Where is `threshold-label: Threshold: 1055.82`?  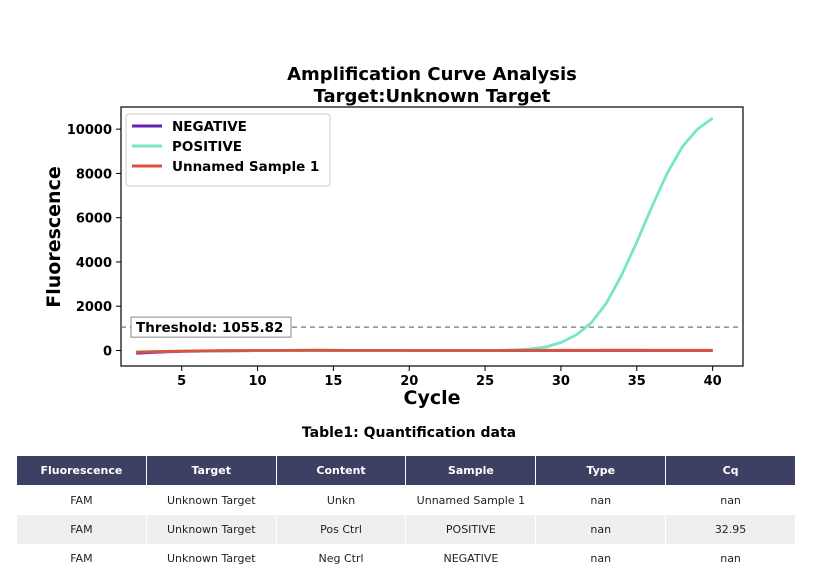
threshold-label: Threshold: 1055.82 is located at coordinates (209, 328).